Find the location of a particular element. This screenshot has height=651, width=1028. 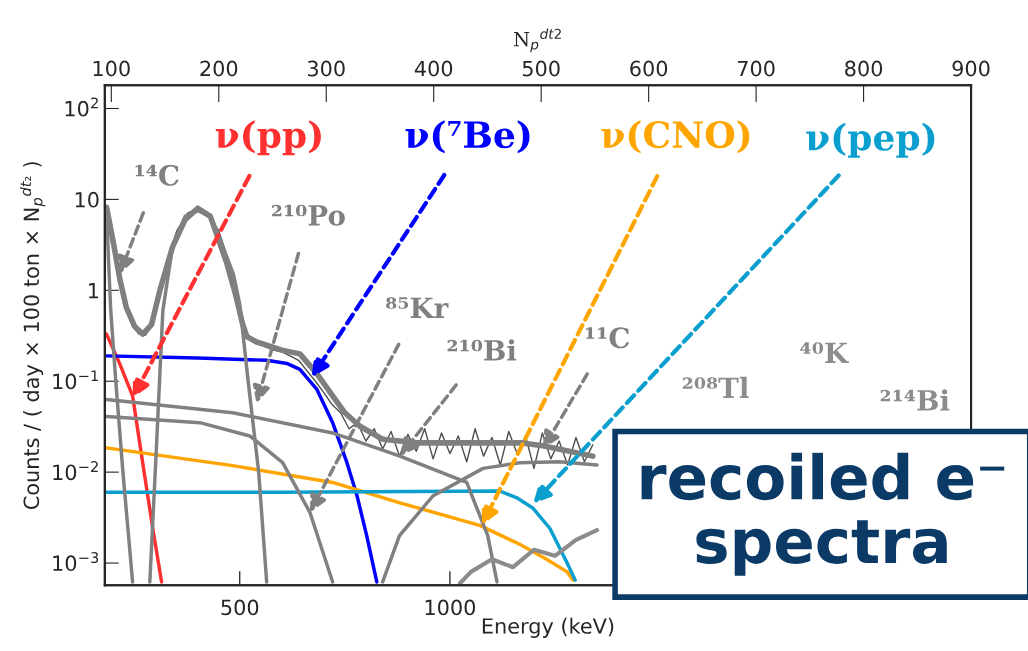

x2-axis-title: N$_{p}$$^{dt2}$ is located at coordinates (537, 40).